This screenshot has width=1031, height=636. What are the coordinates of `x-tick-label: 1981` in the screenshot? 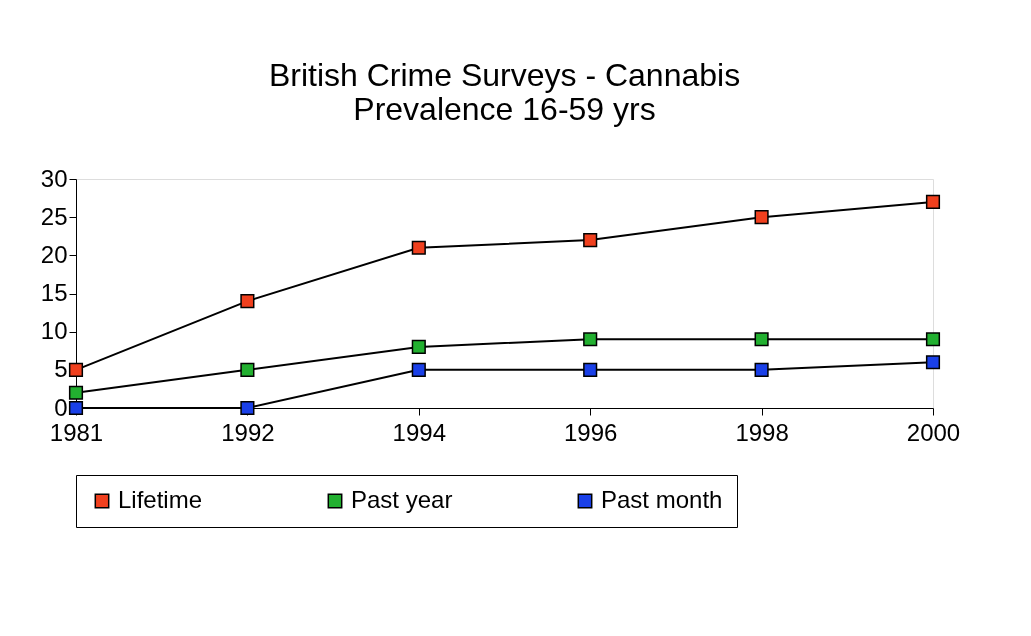 It's located at (76, 432).